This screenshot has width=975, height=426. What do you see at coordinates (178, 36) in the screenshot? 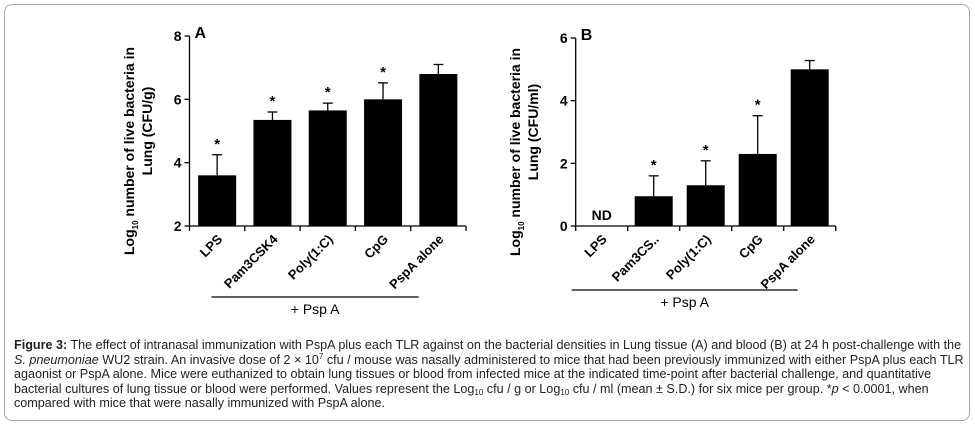
I see `y-tick-label: 8` at bounding box center [178, 36].